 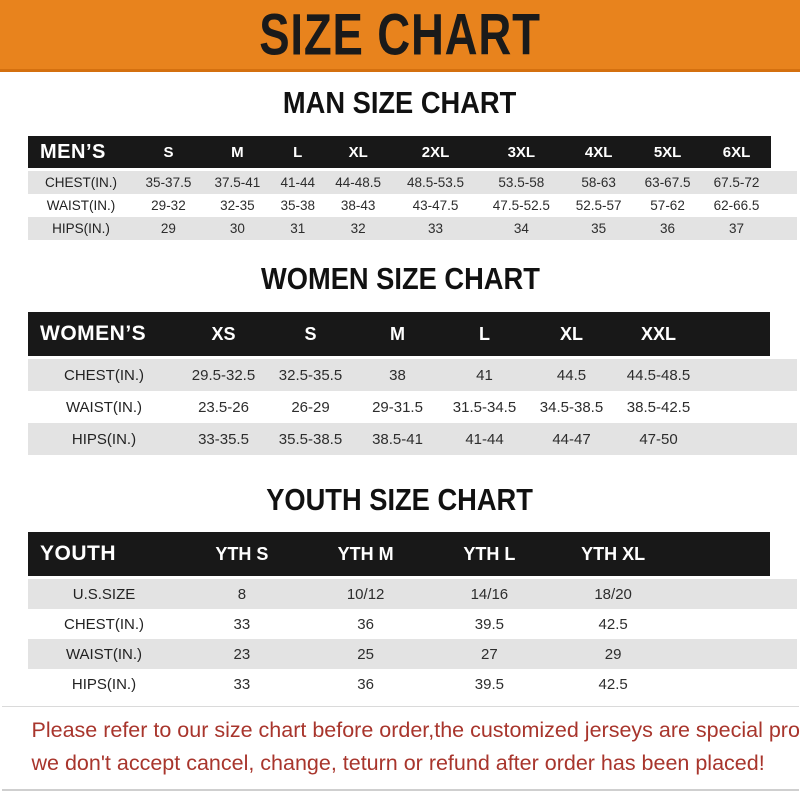 I want to click on value-cell: 35-38, so click(x=297, y=205).